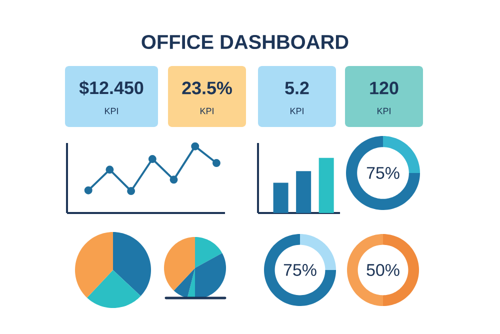 This screenshot has height=334, width=500. What do you see at coordinates (383, 270) in the screenshot?
I see `data-label: 50%` at bounding box center [383, 270].